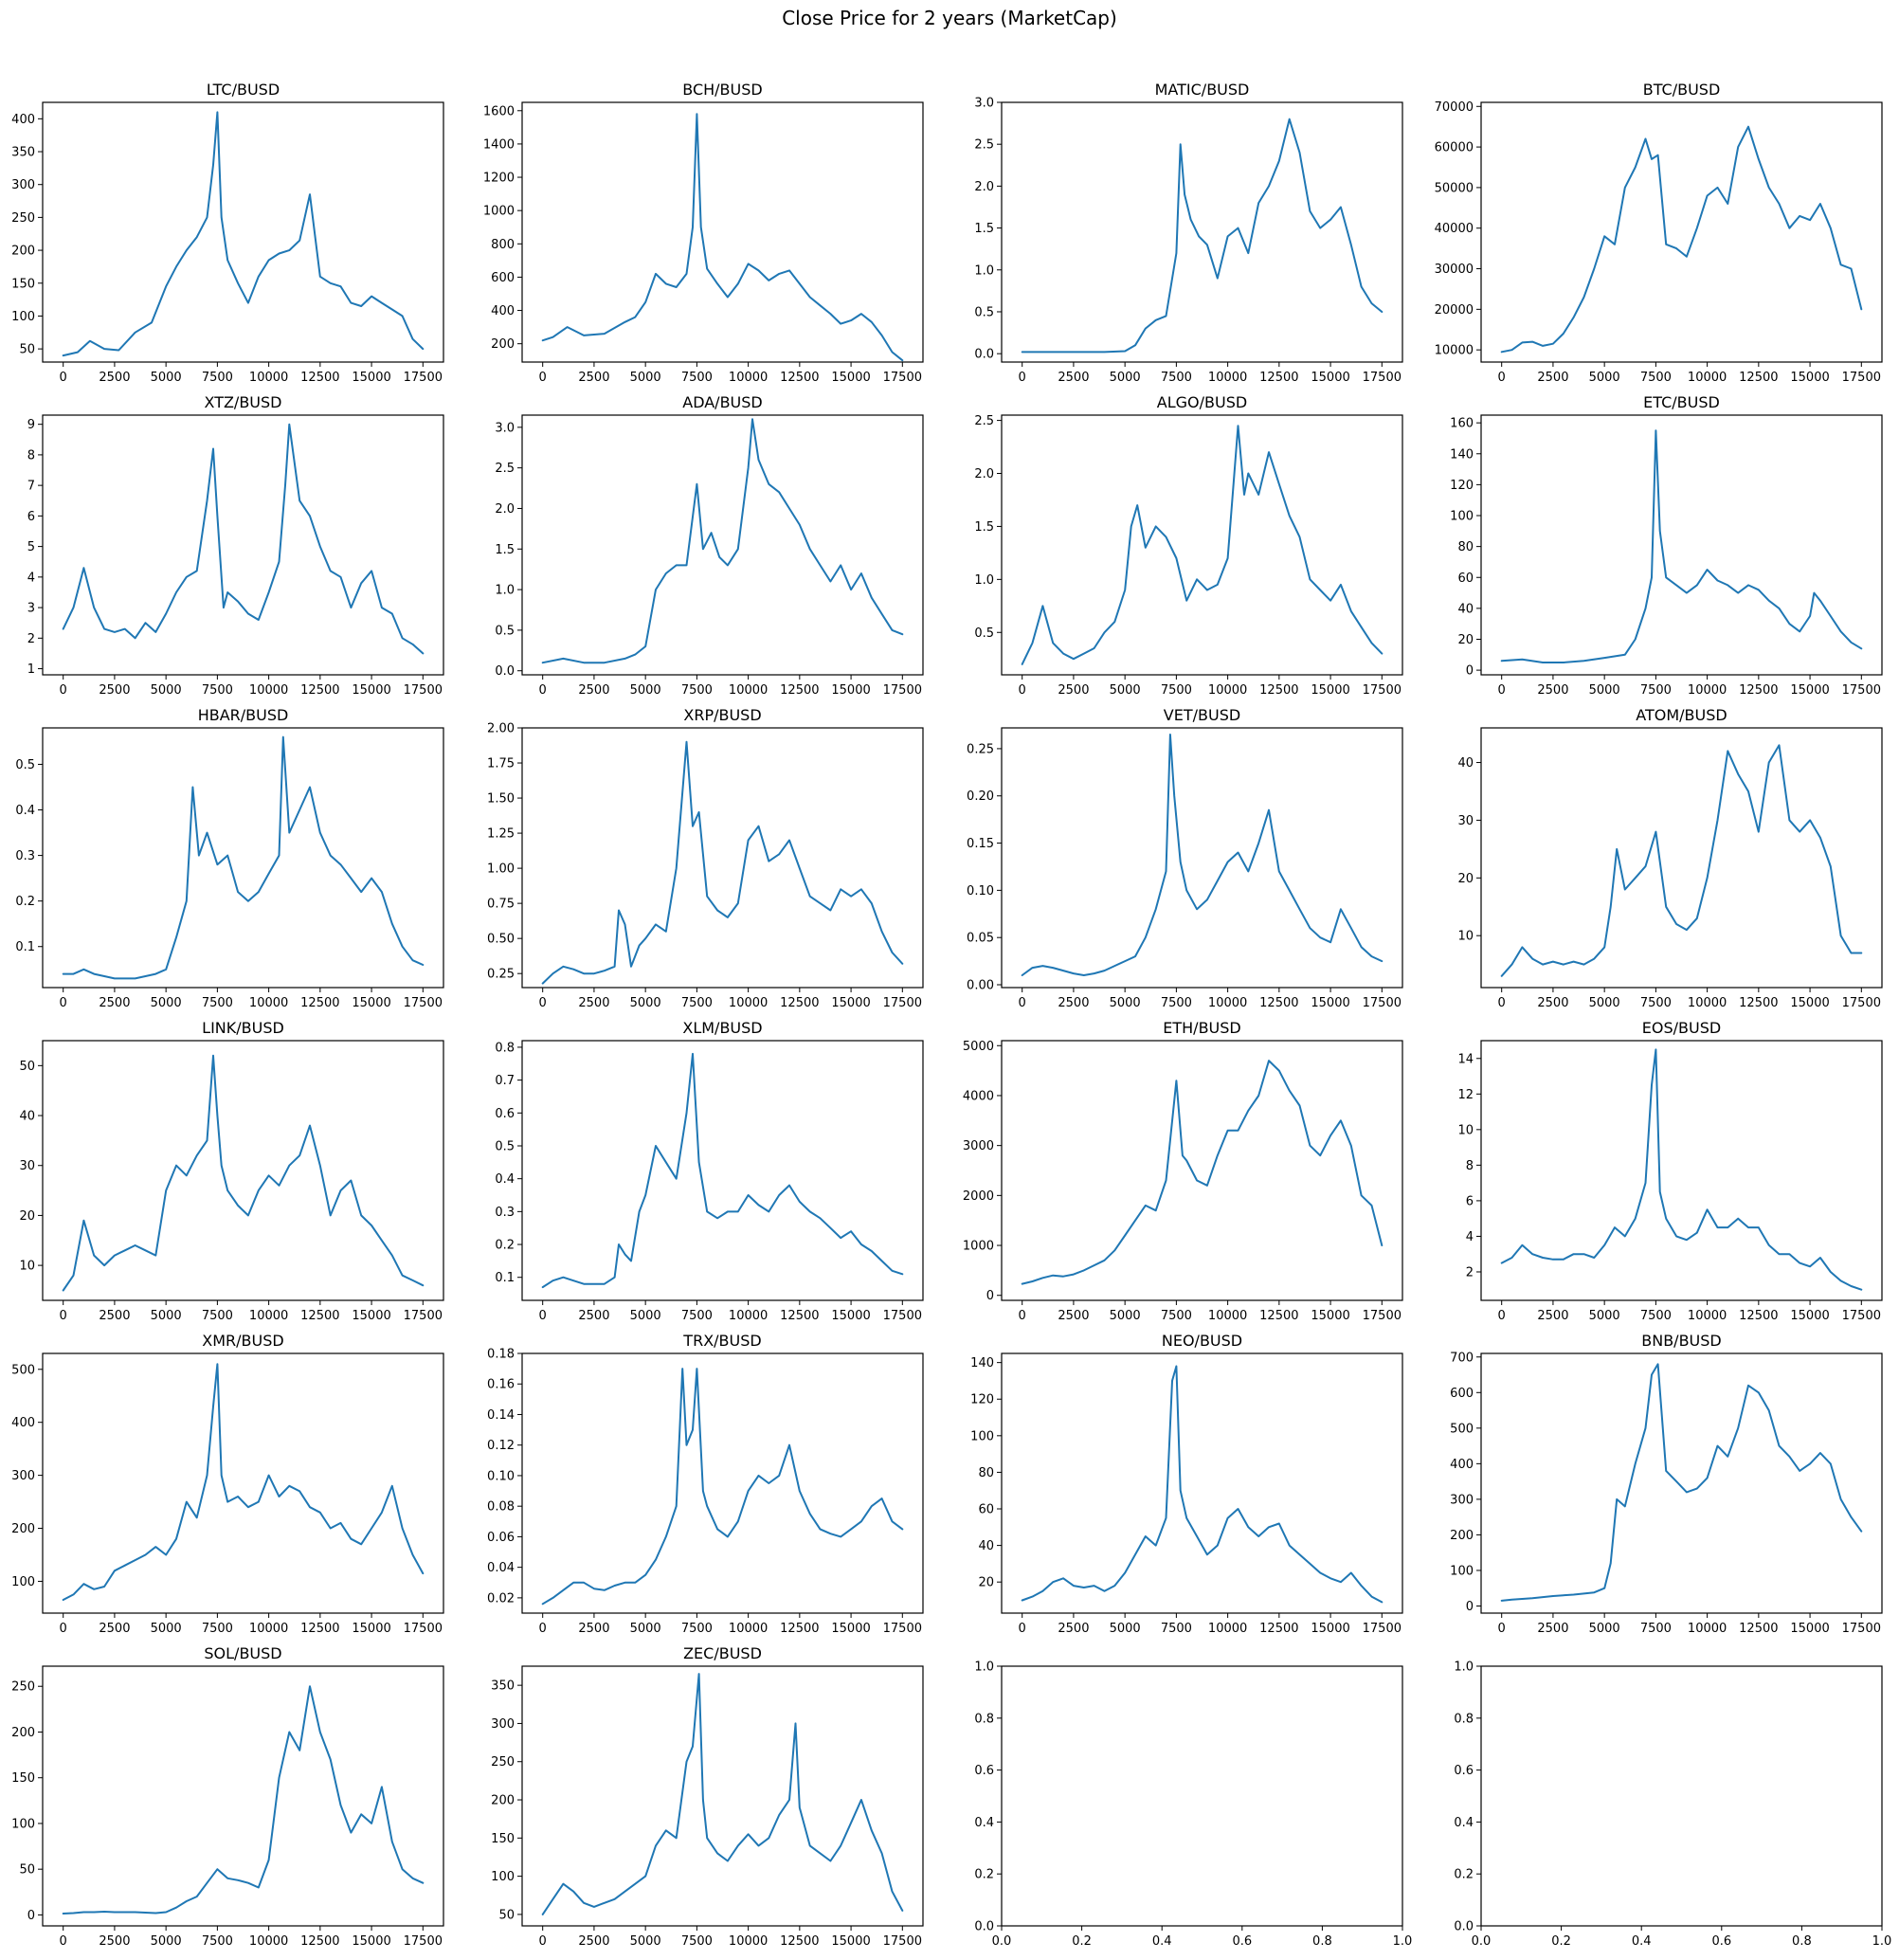 Image resolution: width=1899 pixels, height=1960 pixels. I want to click on subplot-title: EOS/BUSD, so click(1681, 1028).